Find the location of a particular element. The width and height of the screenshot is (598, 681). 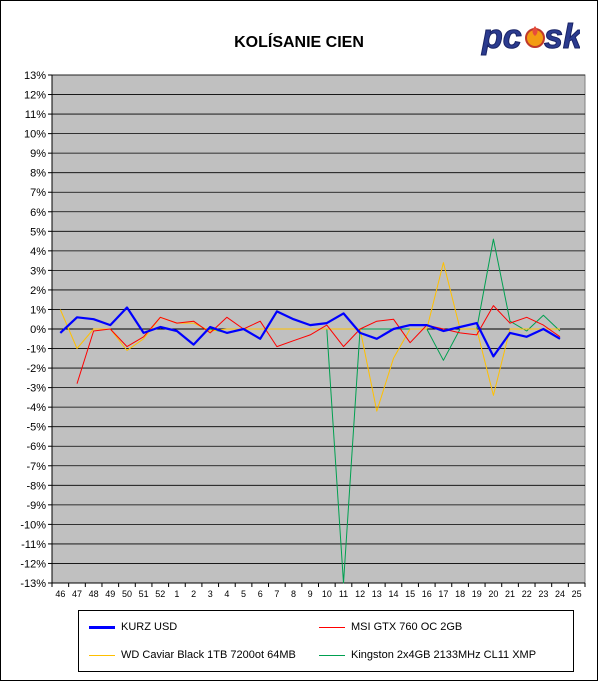

y-tick-label: 8% is located at coordinates (38, 174).